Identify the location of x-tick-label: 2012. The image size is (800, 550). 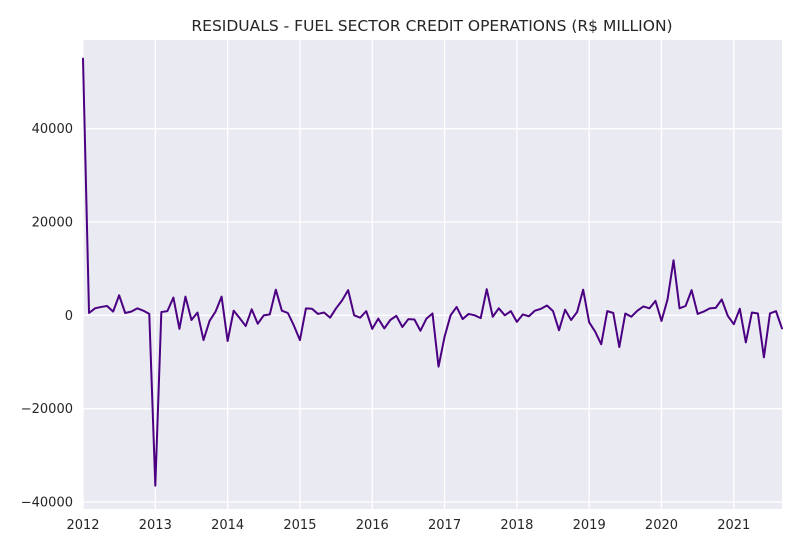
(82, 525).